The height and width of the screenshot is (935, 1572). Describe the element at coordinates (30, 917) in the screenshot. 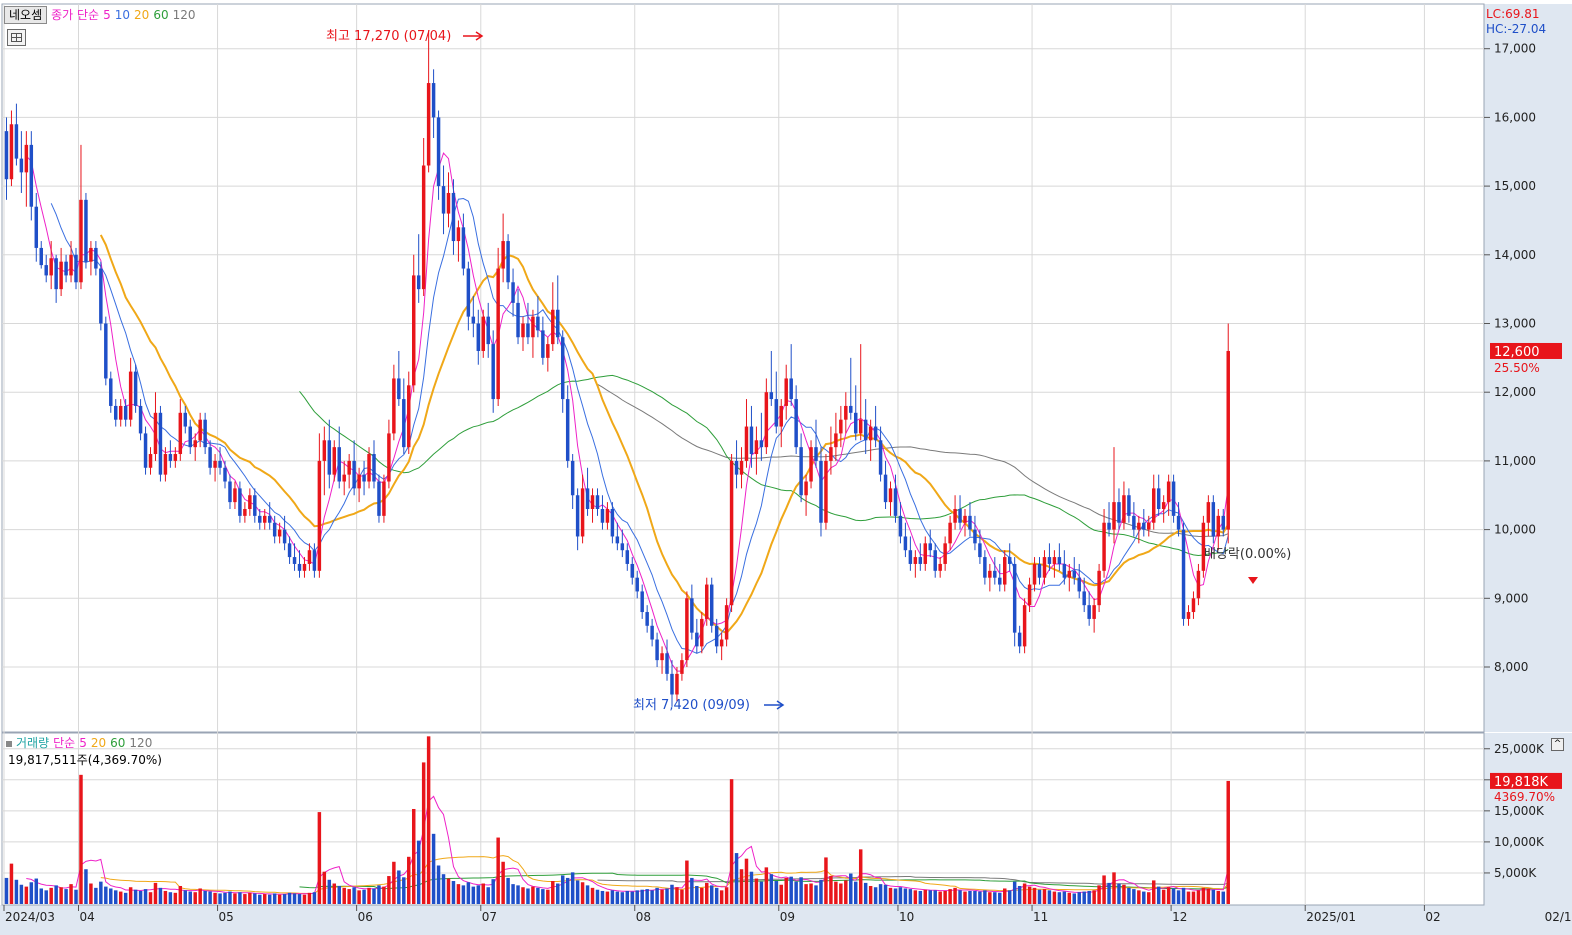

I see `time-tick-label: 2024/03` at that location.